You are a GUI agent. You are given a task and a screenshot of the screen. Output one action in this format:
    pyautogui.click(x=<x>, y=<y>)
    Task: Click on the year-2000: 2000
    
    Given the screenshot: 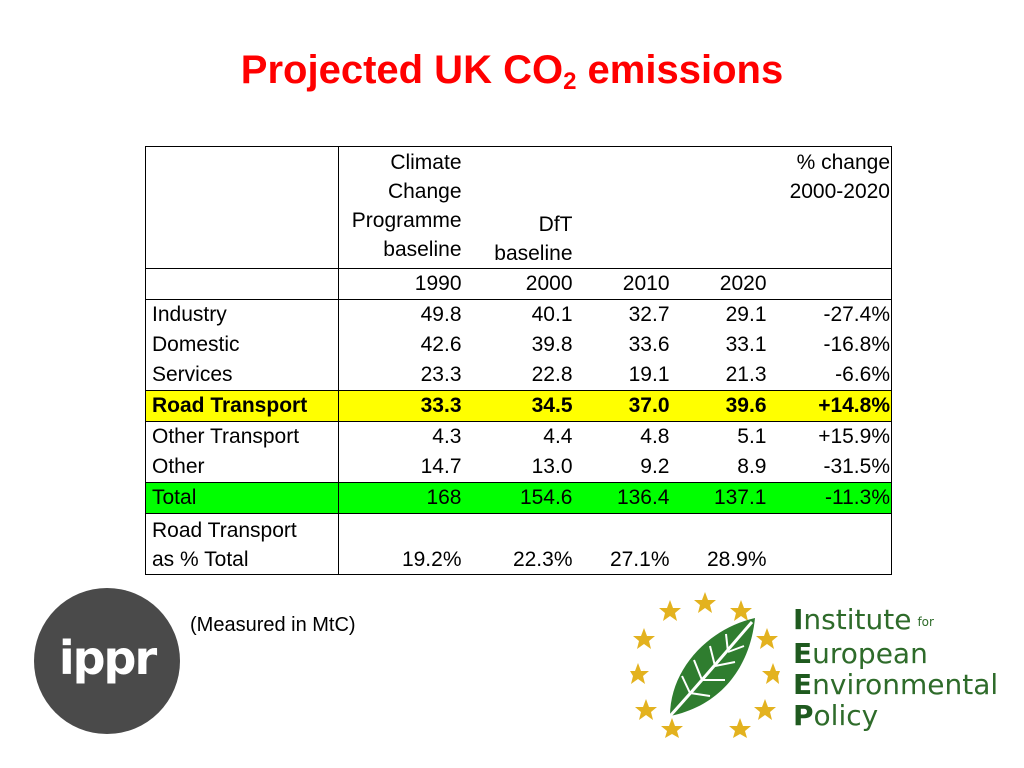 What is the action you would take?
    pyautogui.click(x=518, y=284)
    